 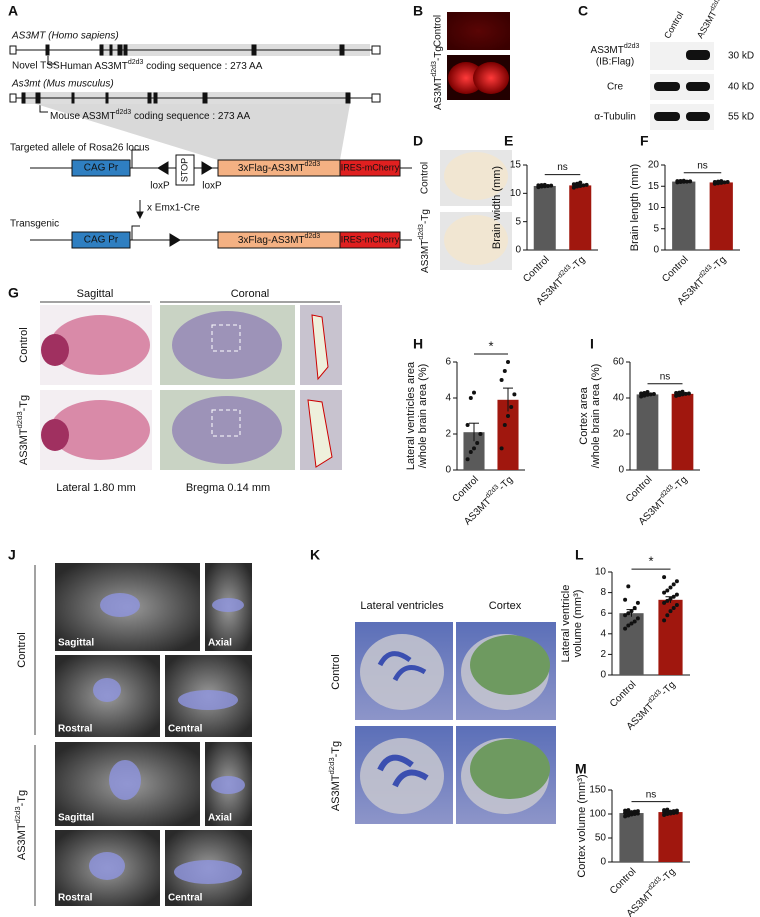 What do you see at coordinates (418, 141) in the screenshot?
I see `panel-letter: D` at bounding box center [418, 141].